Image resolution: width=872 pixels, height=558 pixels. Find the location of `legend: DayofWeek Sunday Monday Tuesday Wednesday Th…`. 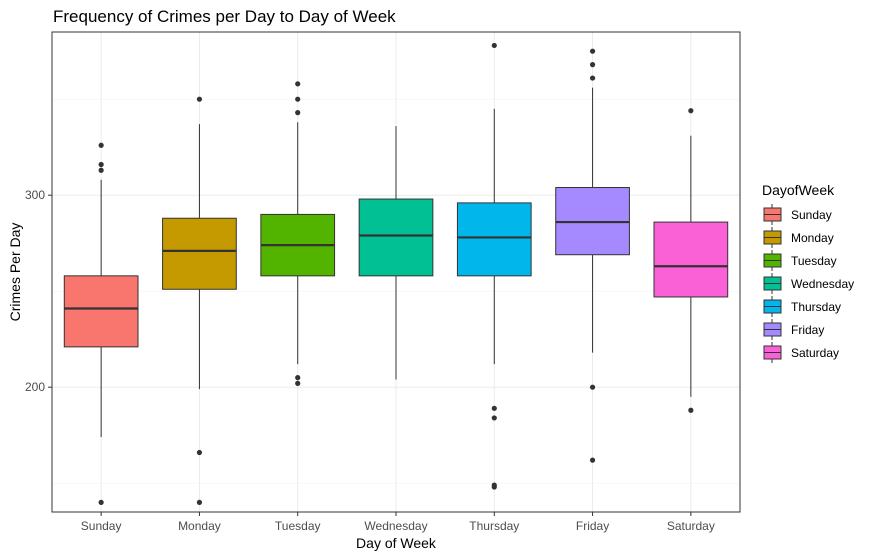

legend: DayofWeek Sunday Monday Tuesday Wednesday Th… is located at coordinates (808, 272).